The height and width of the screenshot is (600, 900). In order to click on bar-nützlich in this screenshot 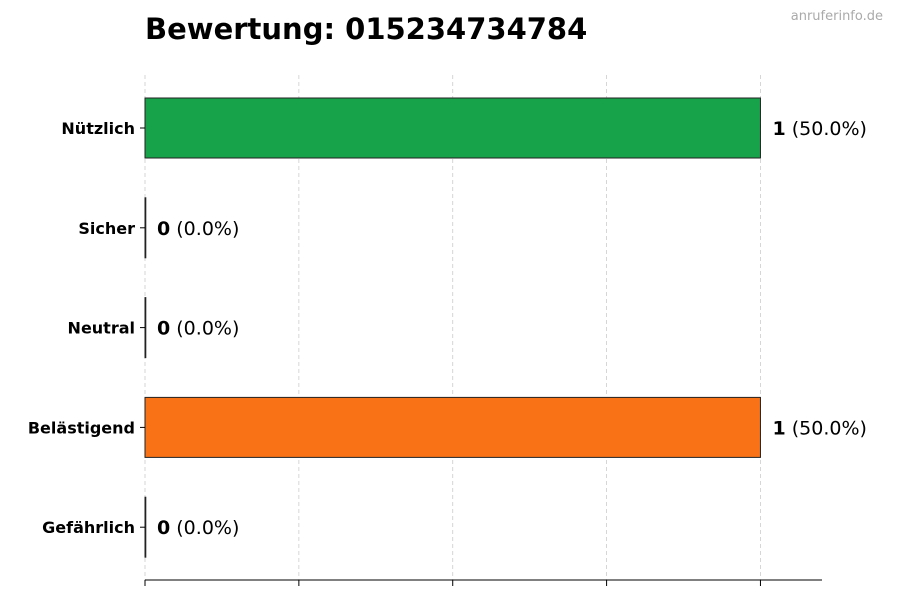, I will do `click(452, 128)`.